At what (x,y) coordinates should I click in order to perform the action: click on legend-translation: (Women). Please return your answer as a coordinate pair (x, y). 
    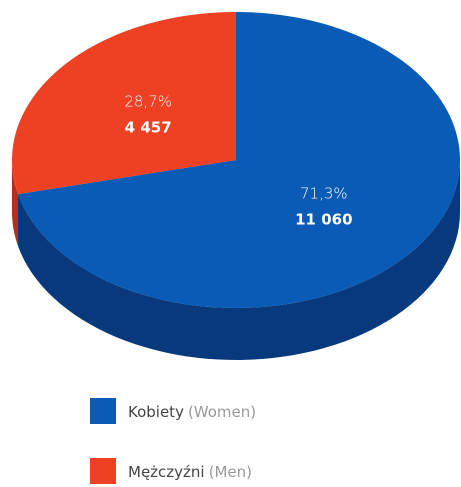
    Looking at the image, I should click on (222, 412).